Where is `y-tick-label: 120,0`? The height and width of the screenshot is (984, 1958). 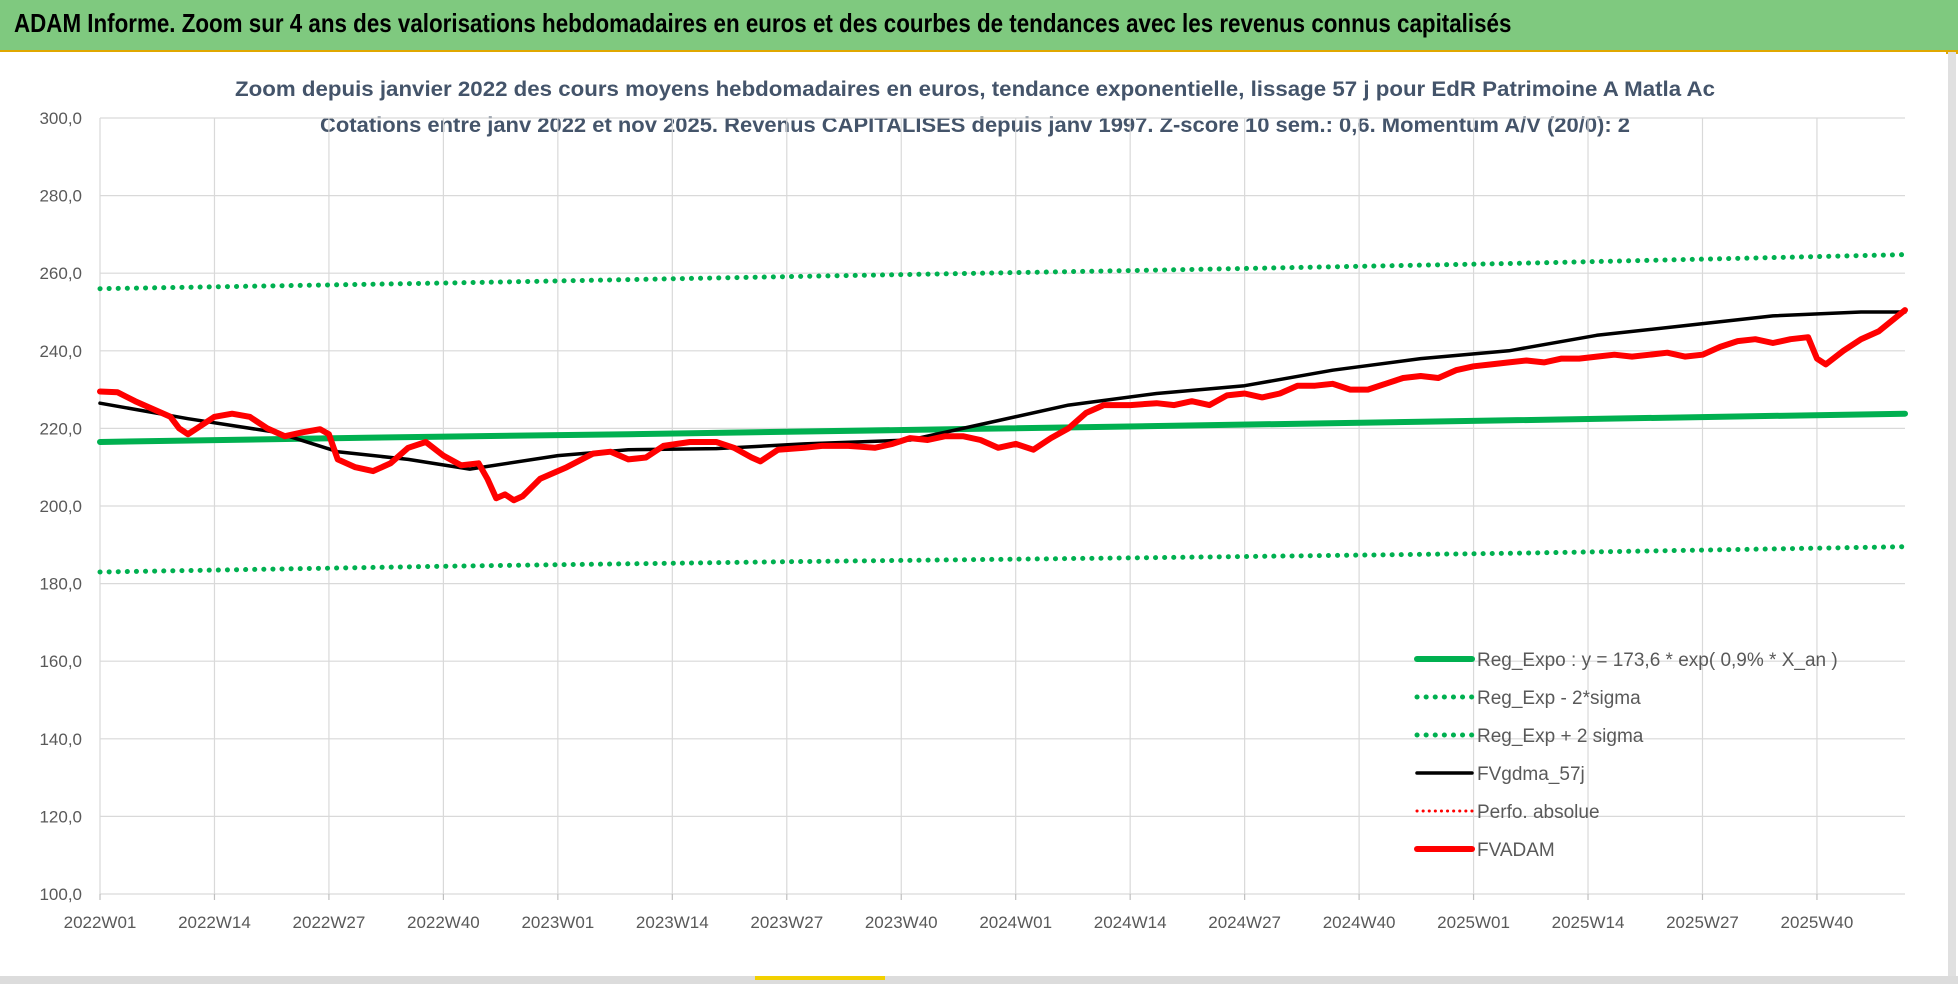
y-tick-label: 120,0 is located at coordinates (60, 816).